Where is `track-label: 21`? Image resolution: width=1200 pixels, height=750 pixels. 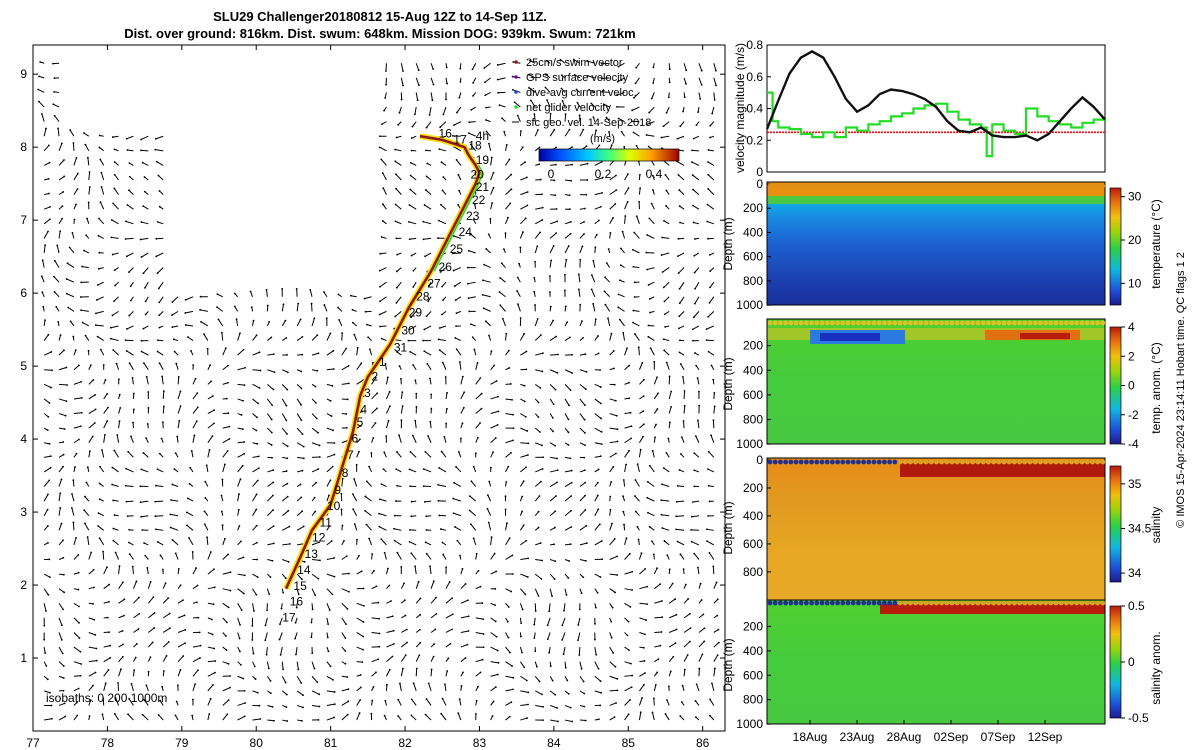
track-label: 21 is located at coordinates (483, 187).